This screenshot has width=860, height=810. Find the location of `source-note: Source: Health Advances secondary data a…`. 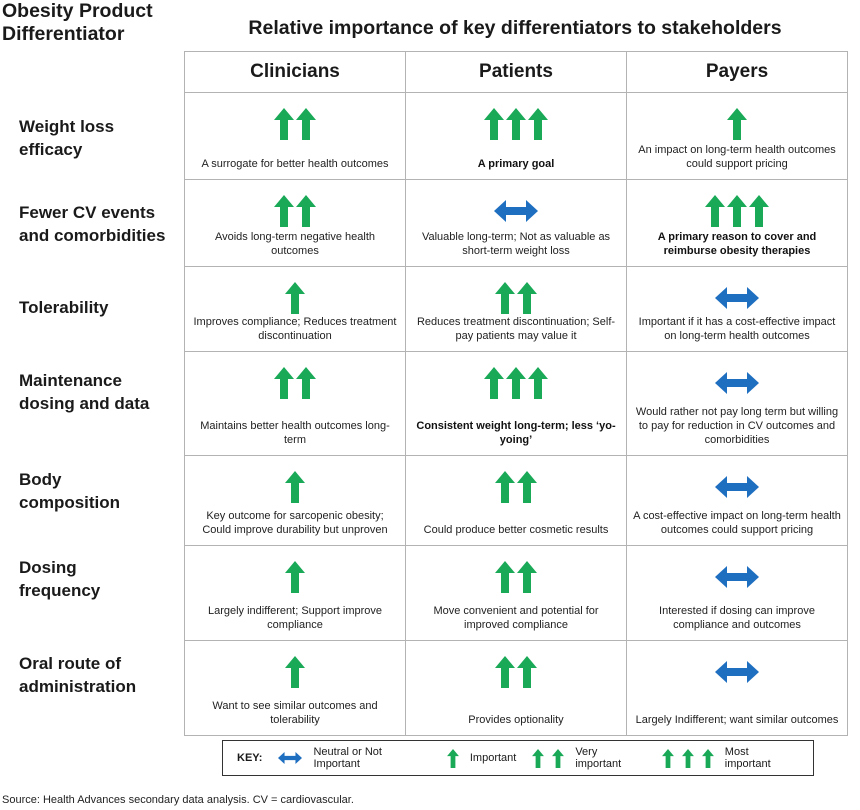

source-note: Source: Health Advances secondary data a… is located at coordinates (178, 800).